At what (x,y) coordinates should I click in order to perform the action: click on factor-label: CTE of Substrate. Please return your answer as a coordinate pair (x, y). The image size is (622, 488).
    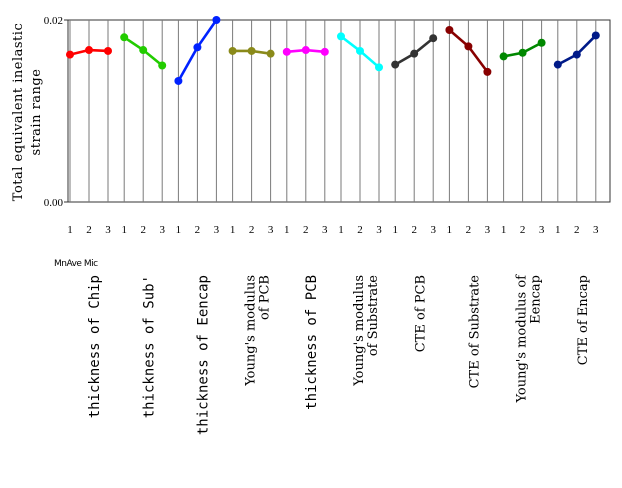
    Looking at the image, I should click on (475, 332).